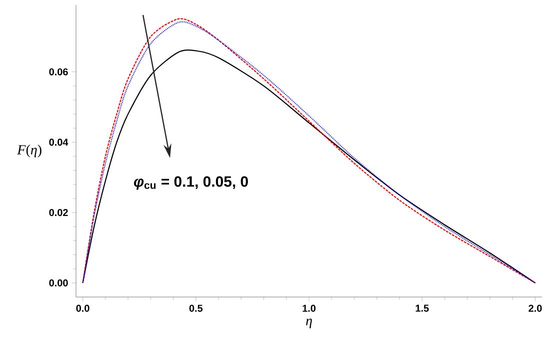  What do you see at coordinates (58, 282) in the screenshot?
I see `y-tick-label: 0.00` at bounding box center [58, 282].